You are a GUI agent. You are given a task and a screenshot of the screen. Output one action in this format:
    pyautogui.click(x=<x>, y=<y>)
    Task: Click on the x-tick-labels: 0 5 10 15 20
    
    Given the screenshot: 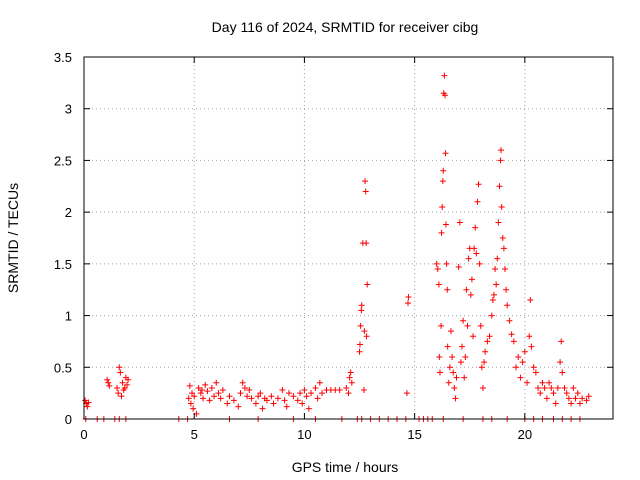 What is the action you would take?
    pyautogui.click(x=306, y=434)
    